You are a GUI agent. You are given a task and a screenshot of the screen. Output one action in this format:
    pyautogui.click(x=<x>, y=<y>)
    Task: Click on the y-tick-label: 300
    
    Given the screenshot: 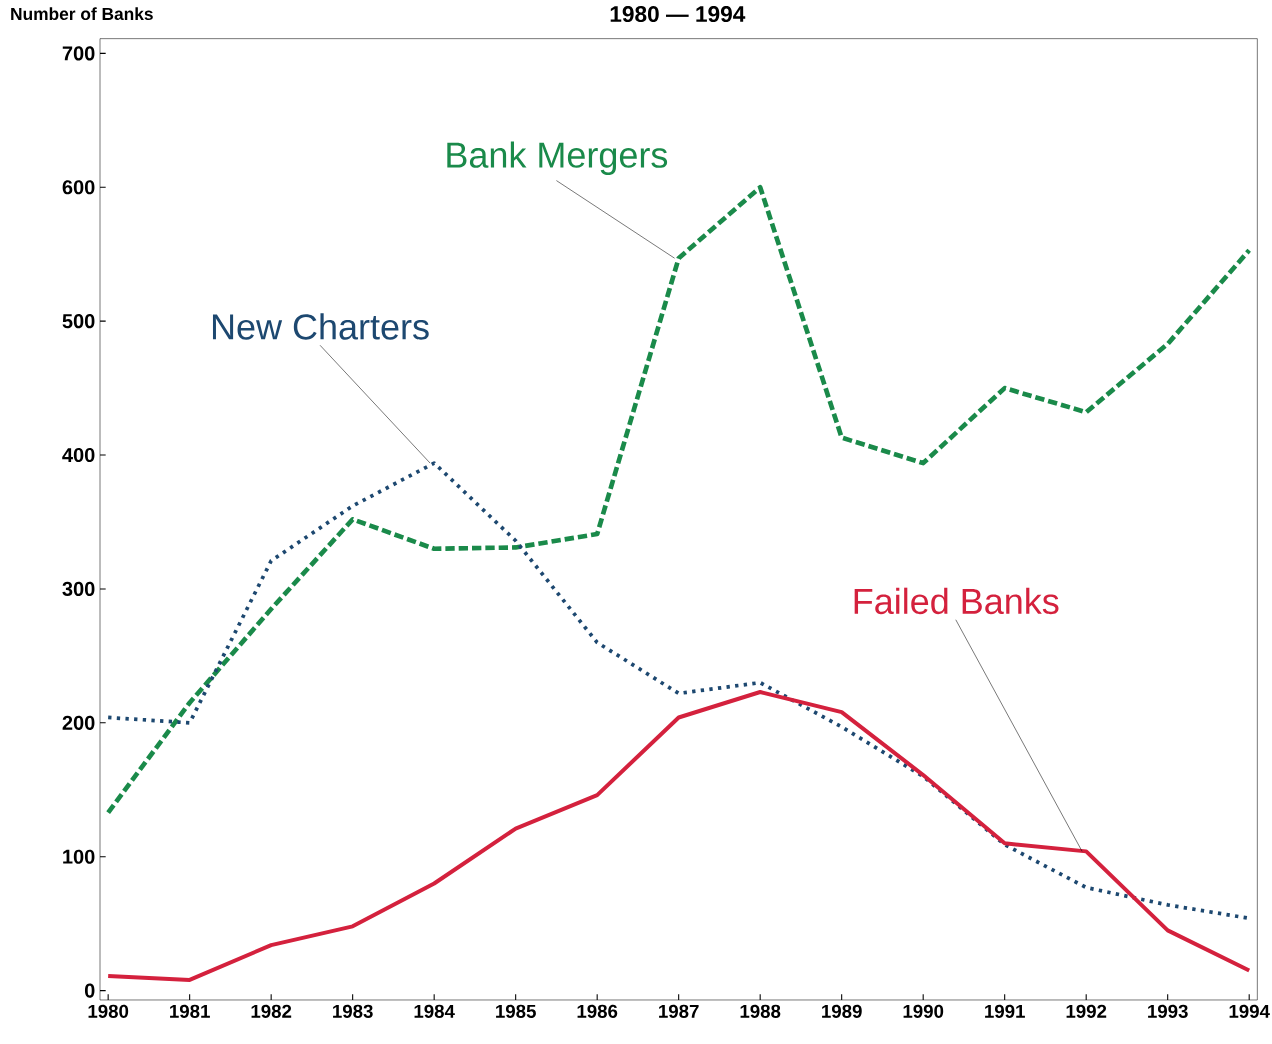 What is the action you would take?
    pyautogui.click(x=78, y=589)
    